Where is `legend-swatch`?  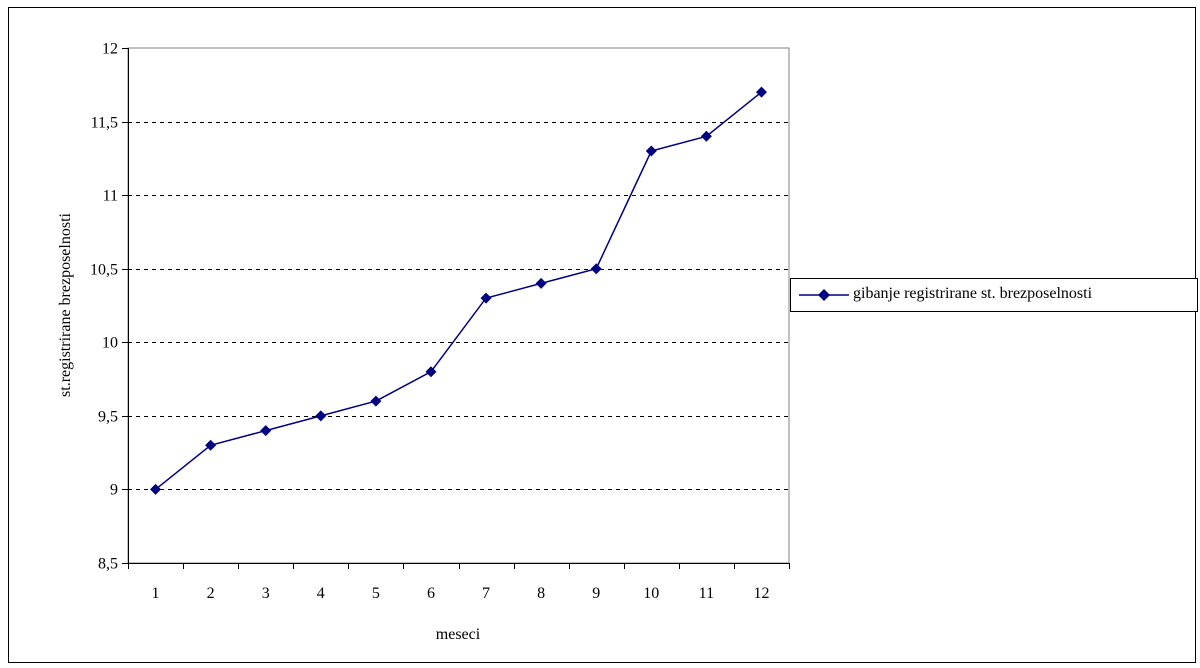 legend-swatch is located at coordinates (824, 295).